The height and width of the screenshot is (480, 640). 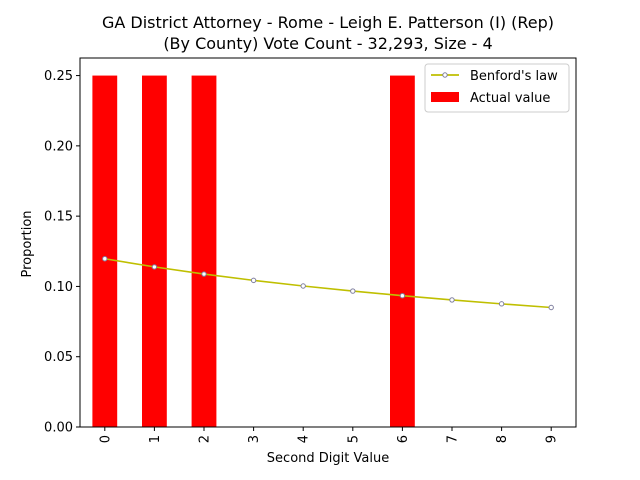 I want to click on x-tick-label: 3, so click(x=254, y=439).